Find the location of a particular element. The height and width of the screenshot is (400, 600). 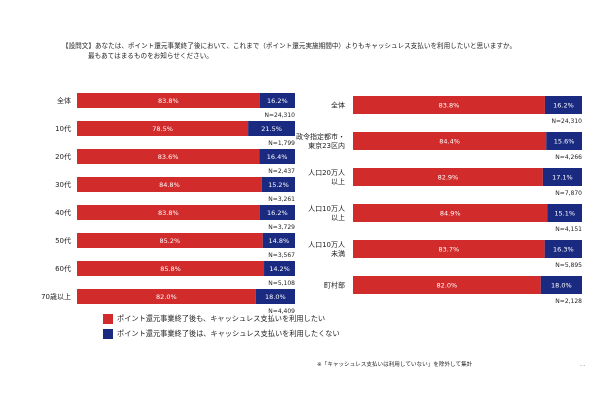

right-label-no-5: 18.0% is located at coordinates (561, 285).